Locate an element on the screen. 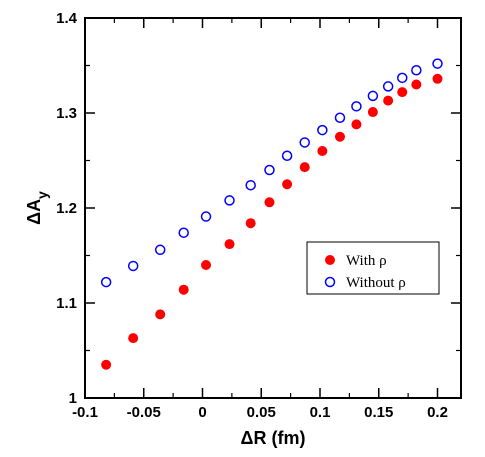  x-tick-label: 0.15 is located at coordinates (378, 412).